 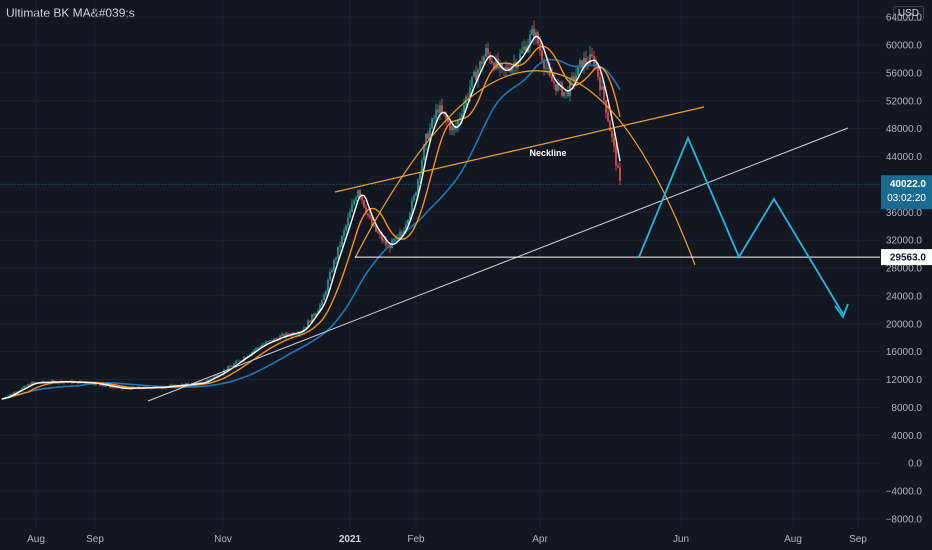 I want to click on current-price-tag, so click(x=906, y=192).